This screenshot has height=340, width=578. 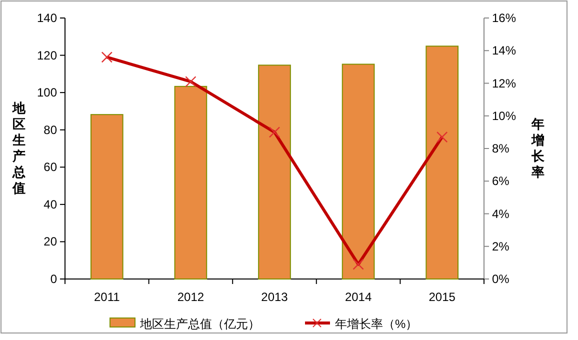 What do you see at coordinates (47, 55) in the screenshot?
I see `y-tick-label: 120` at bounding box center [47, 55].